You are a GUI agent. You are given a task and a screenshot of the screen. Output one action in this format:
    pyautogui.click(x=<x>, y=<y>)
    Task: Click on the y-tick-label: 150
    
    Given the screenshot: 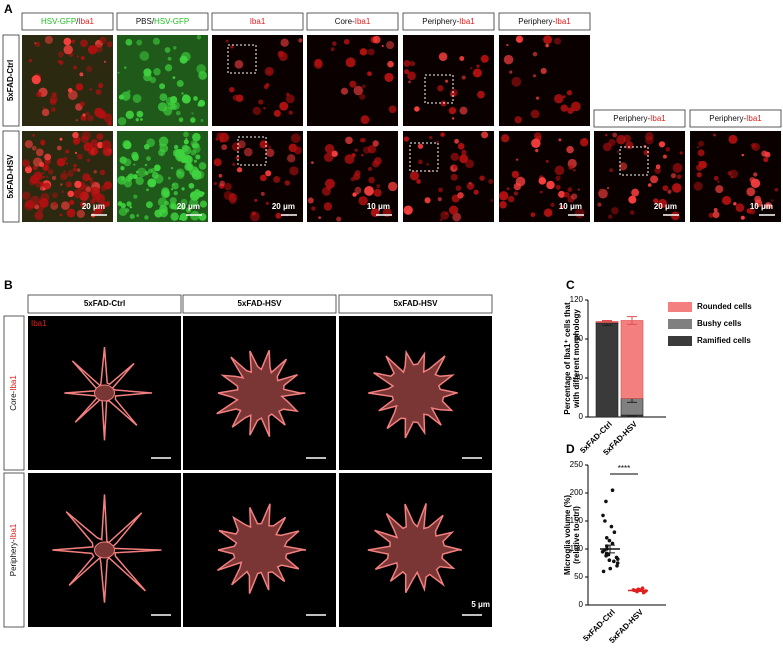 What is the action you would take?
    pyautogui.click(x=577, y=520)
    